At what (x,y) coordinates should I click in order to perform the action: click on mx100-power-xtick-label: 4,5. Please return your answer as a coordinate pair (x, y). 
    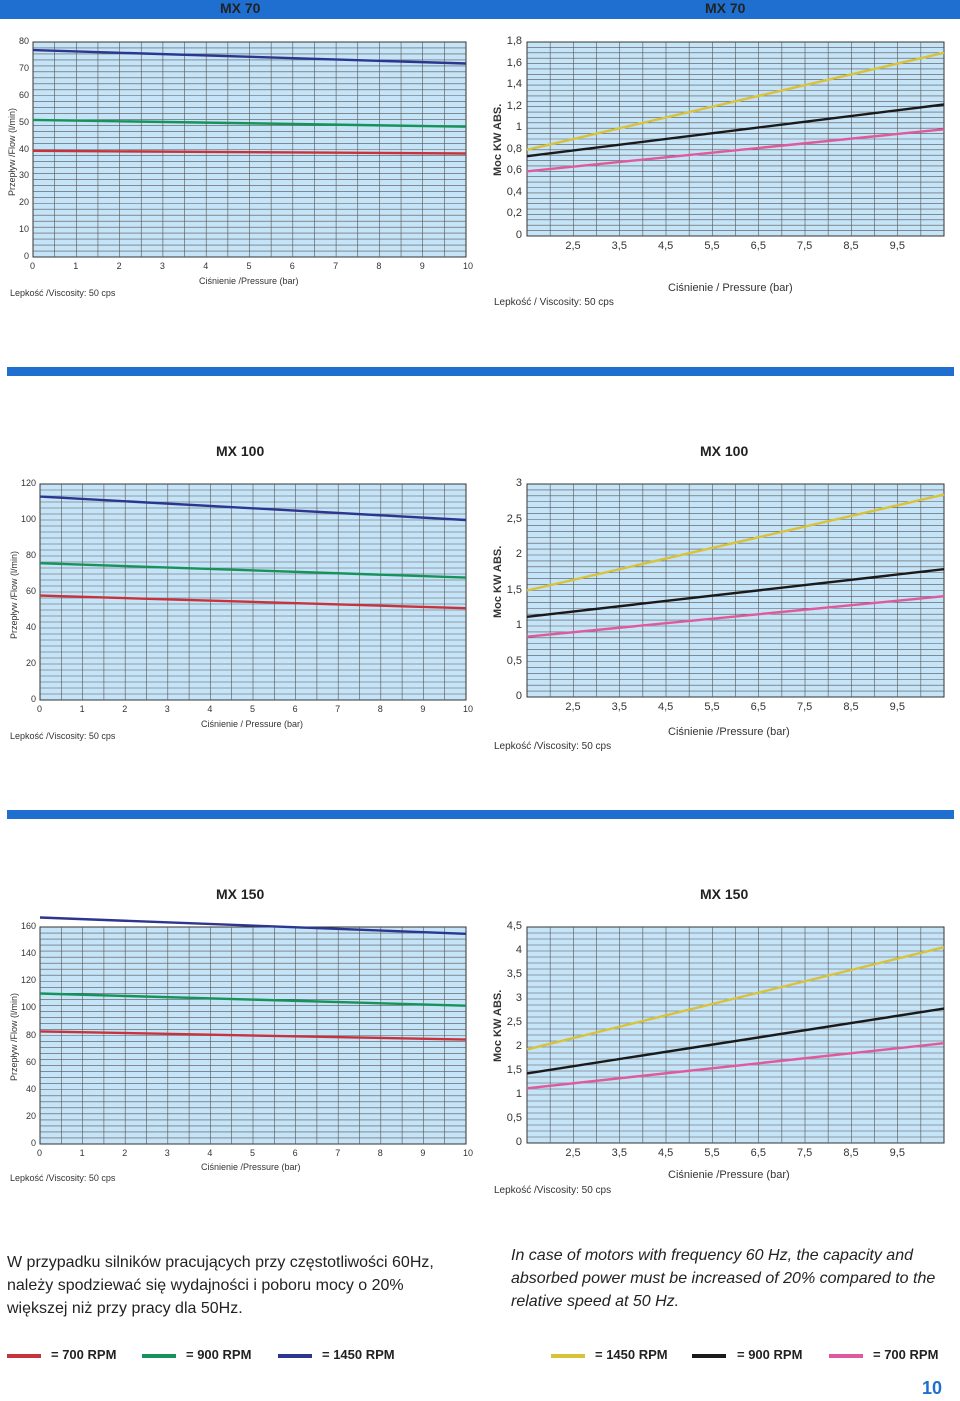
    Looking at the image, I should click on (666, 707).